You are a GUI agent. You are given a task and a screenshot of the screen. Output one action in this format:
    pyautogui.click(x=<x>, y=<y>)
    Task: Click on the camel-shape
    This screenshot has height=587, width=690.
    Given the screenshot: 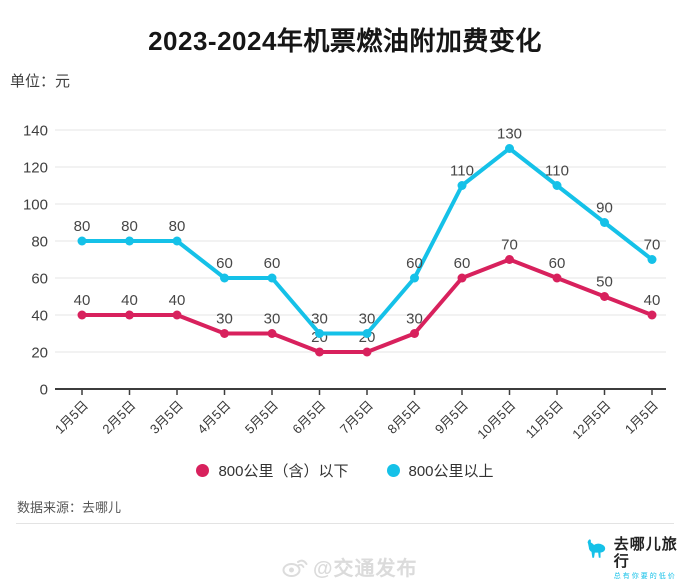 What is the action you would take?
    pyautogui.click(x=596, y=548)
    